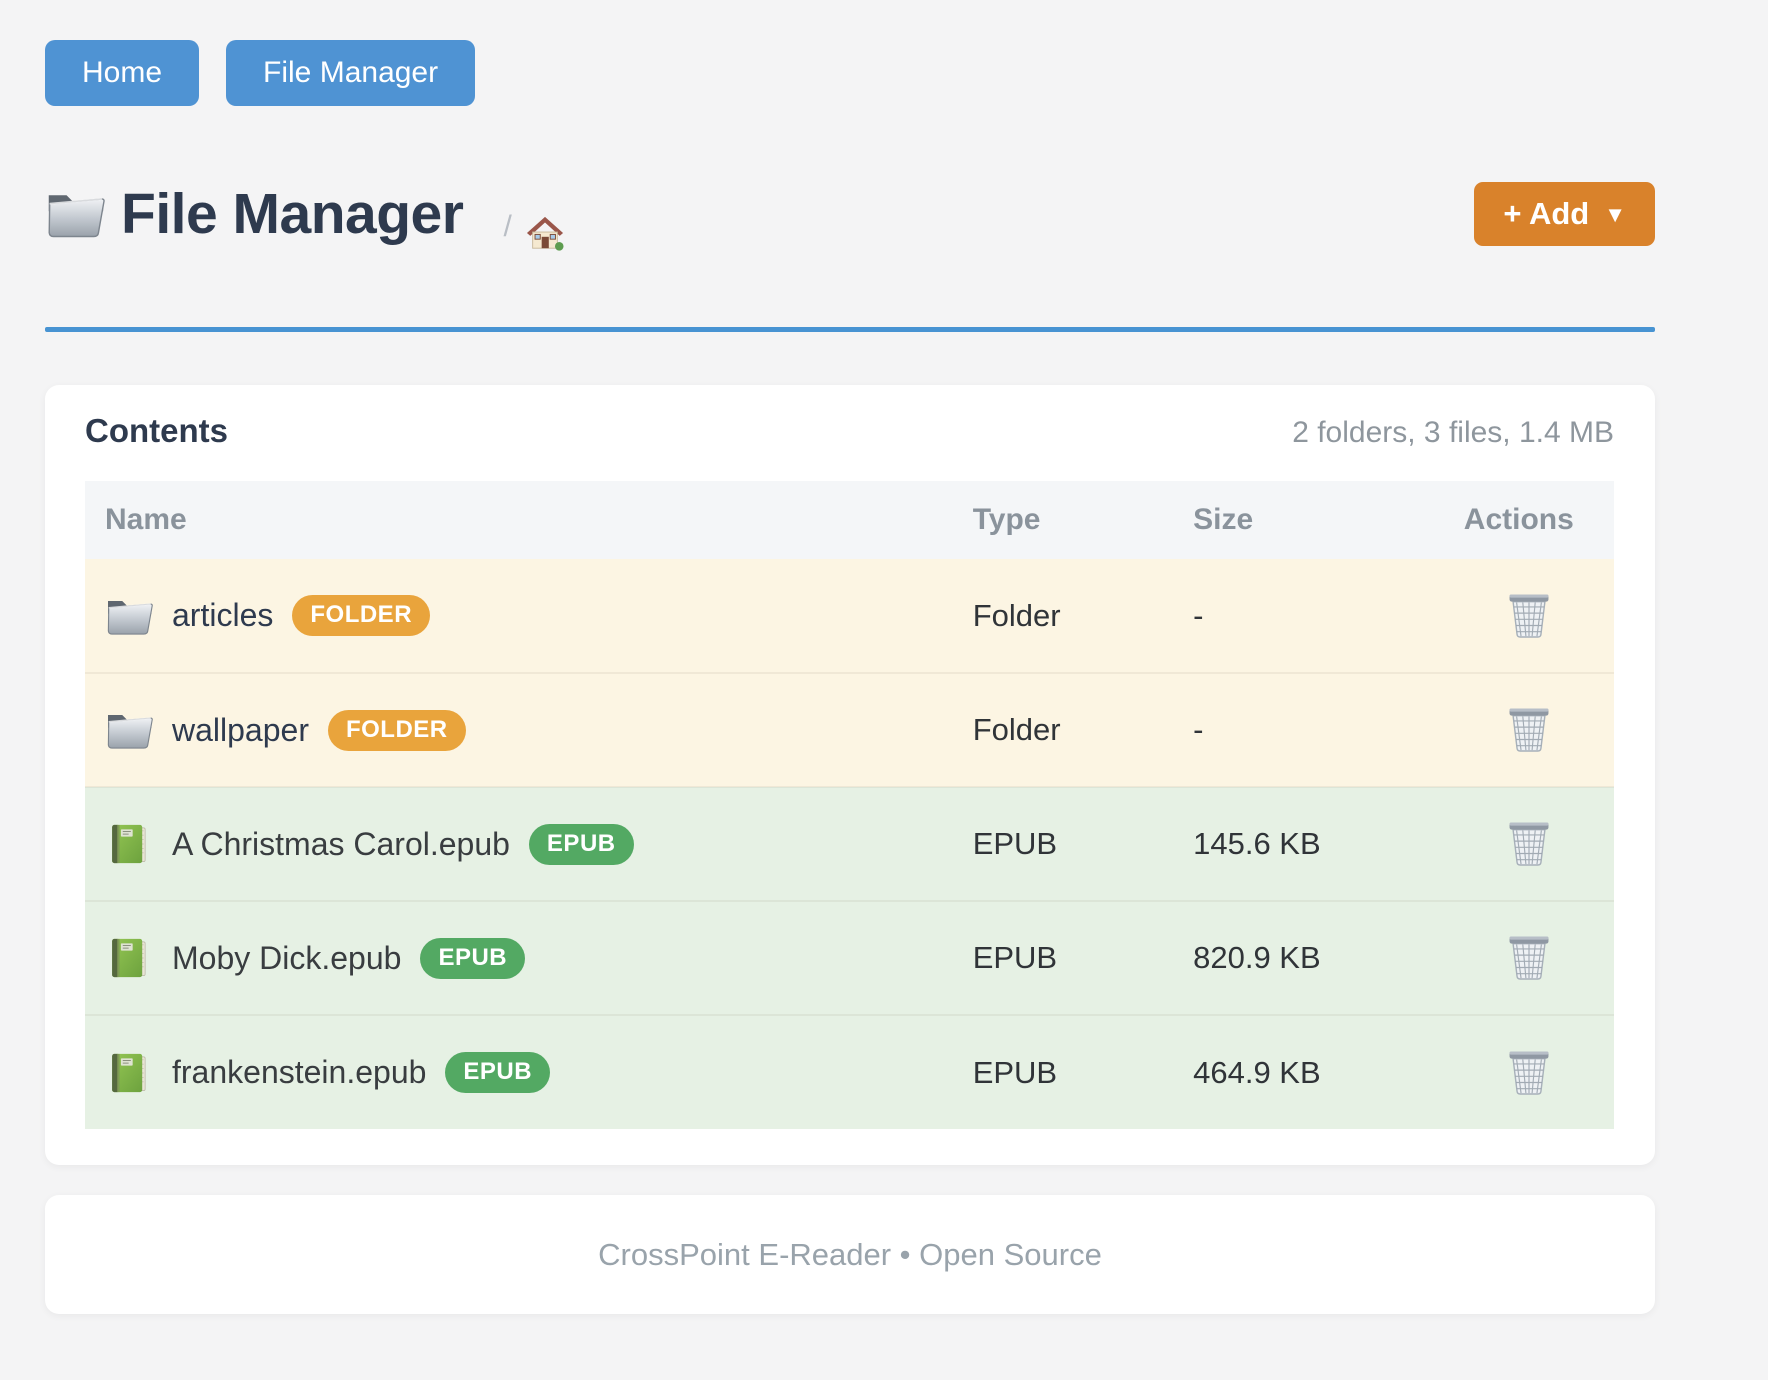 Image resolution: width=1768 pixels, height=1380 pixels. What do you see at coordinates (299, 1072) in the screenshot?
I see `file-name: frankenstein.epub` at bounding box center [299, 1072].